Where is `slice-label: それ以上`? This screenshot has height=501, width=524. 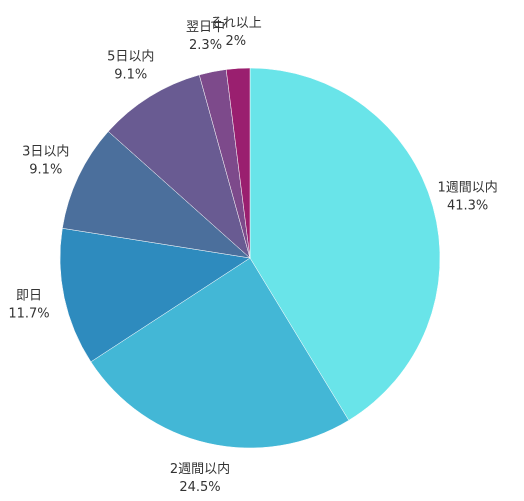 slice-label: それ以上 is located at coordinates (236, 23).